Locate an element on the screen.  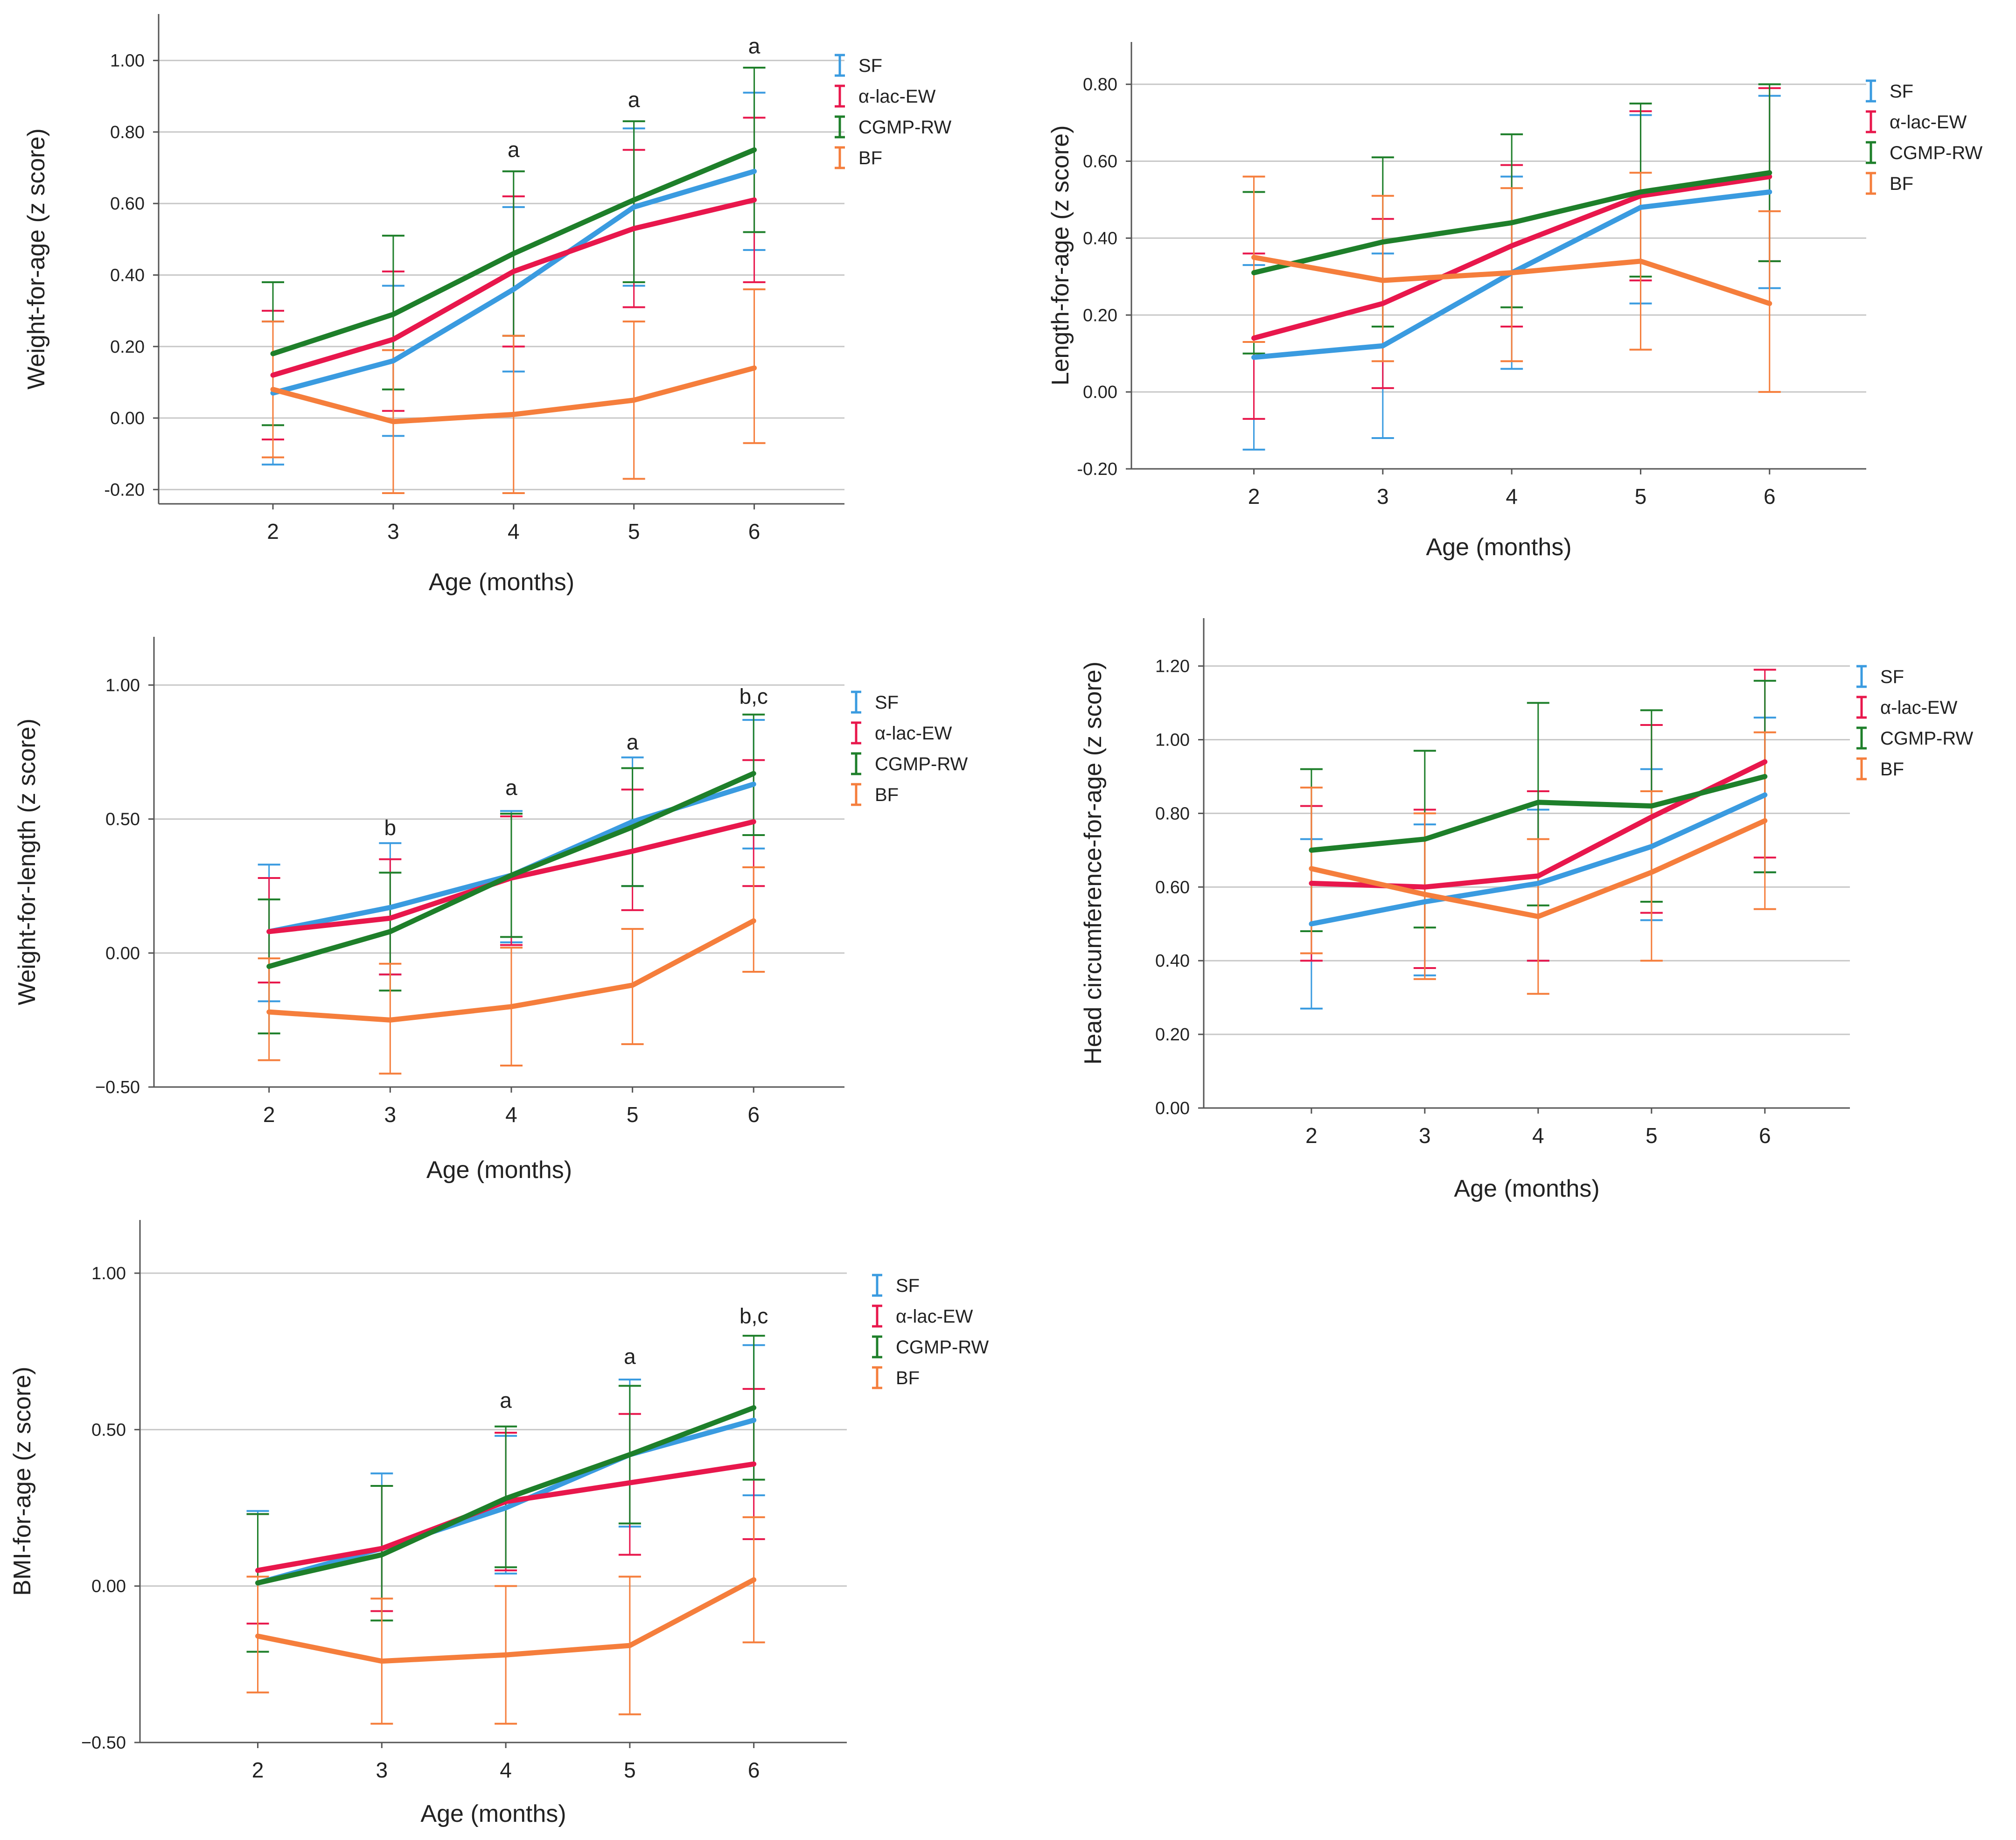
y-tick-label: 0.80 is located at coordinates (127, 132).